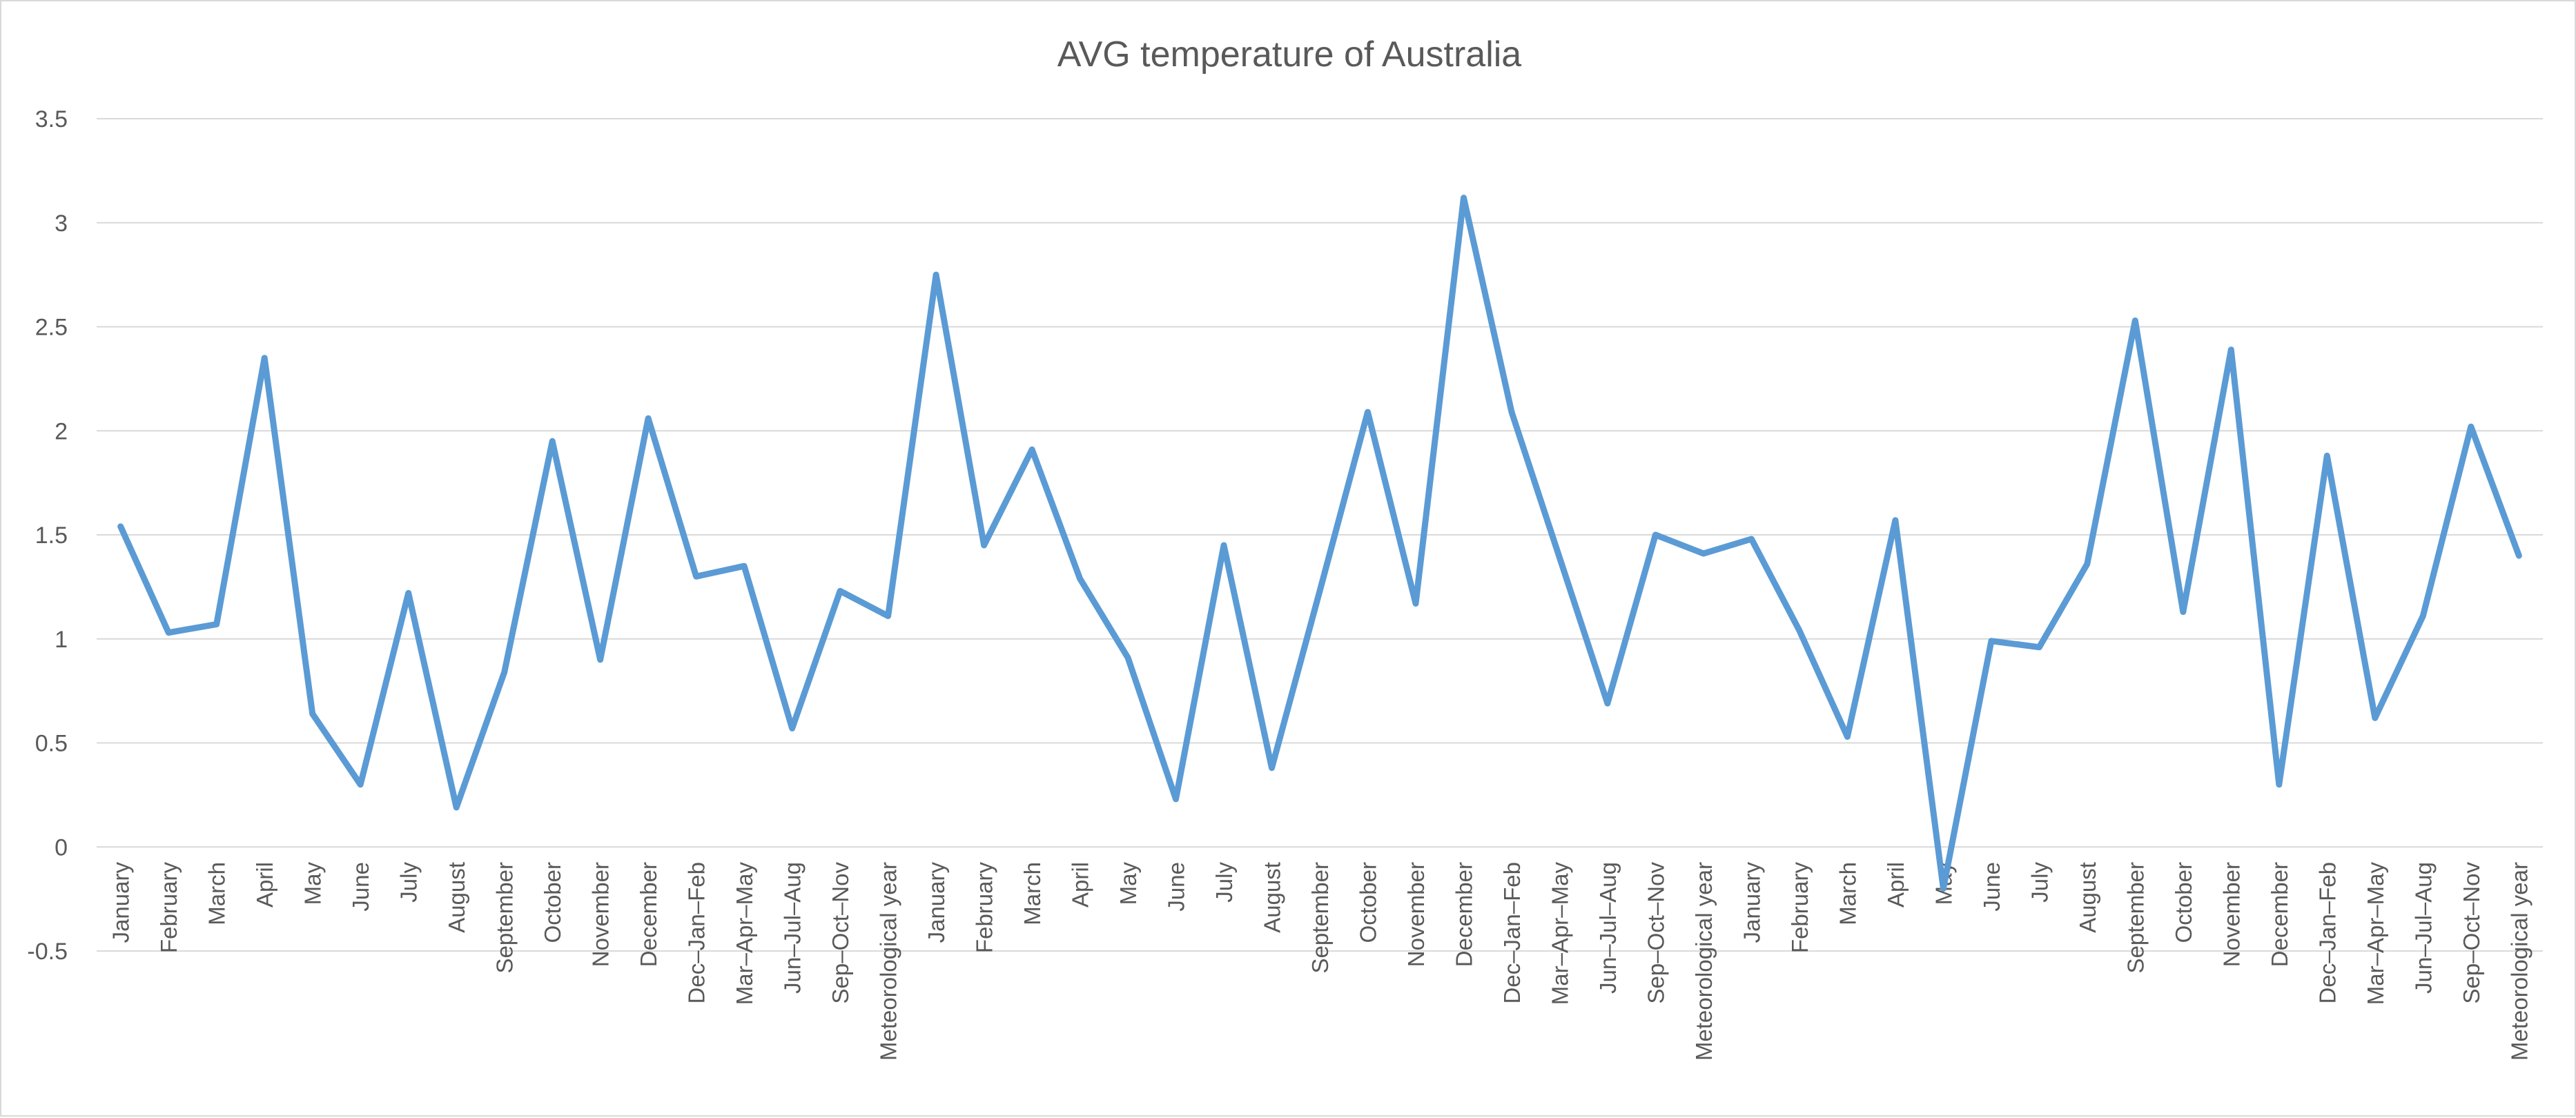 This screenshot has width=2576, height=1118. Describe the element at coordinates (61, 847) in the screenshot. I see `y-tick-label: 0` at that location.